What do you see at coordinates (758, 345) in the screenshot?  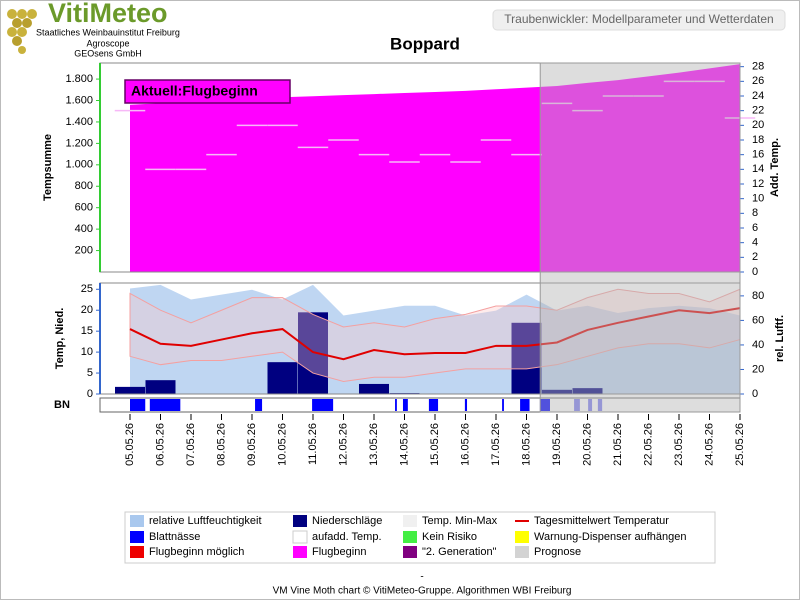 I see `y2-tick-label: 40` at bounding box center [758, 345].